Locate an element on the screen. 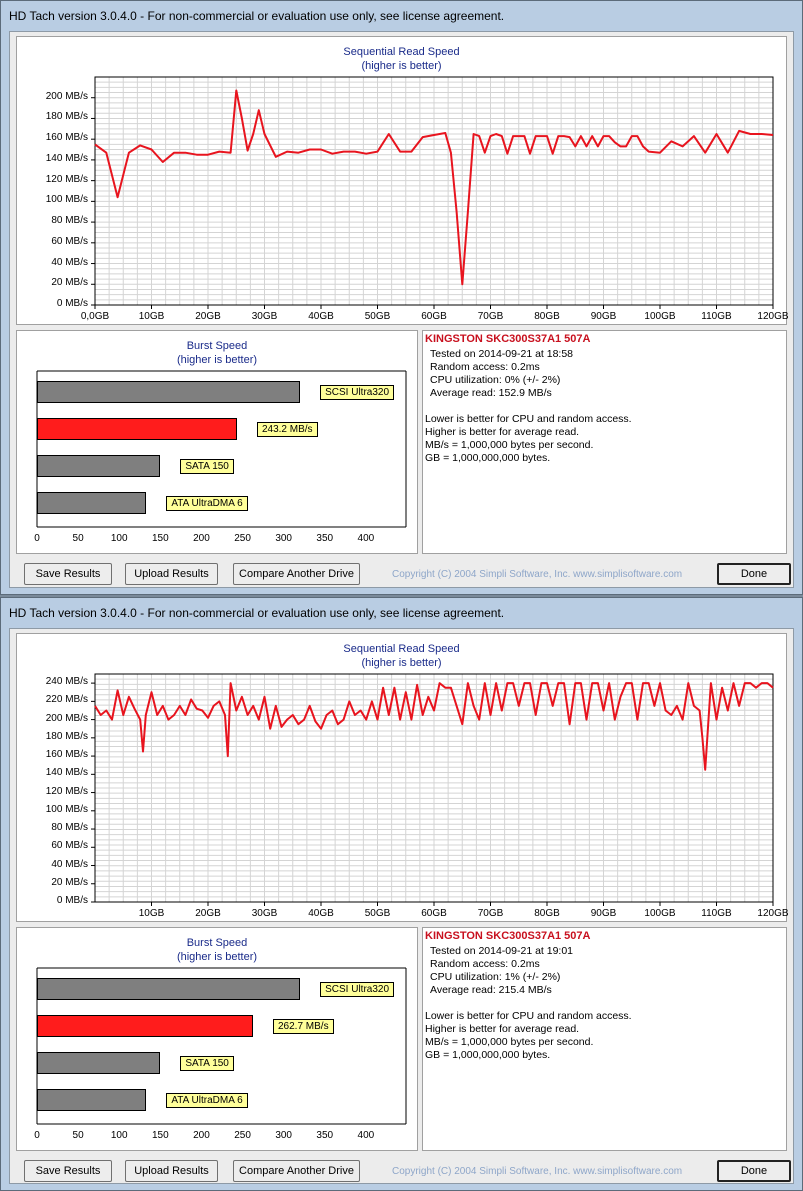 The image size is (803, 1191). burst-x-tick-label: 0 is located at coordinates (37, 538).